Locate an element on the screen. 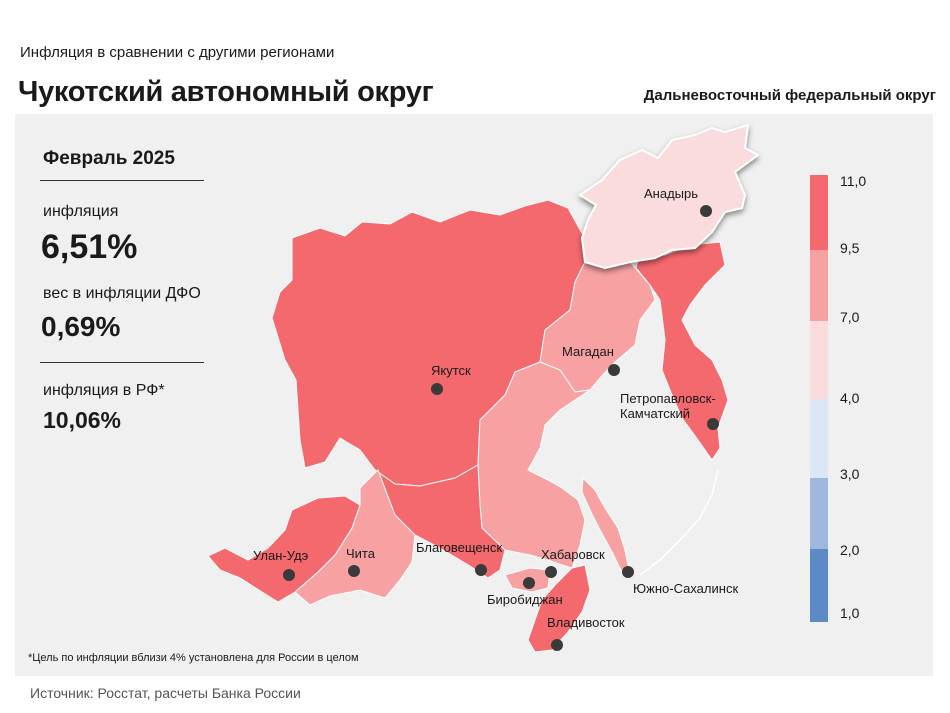 This screenshot has height=713, width=950. legend-tick-label: 4,0 is located at coordinates (850, 398).